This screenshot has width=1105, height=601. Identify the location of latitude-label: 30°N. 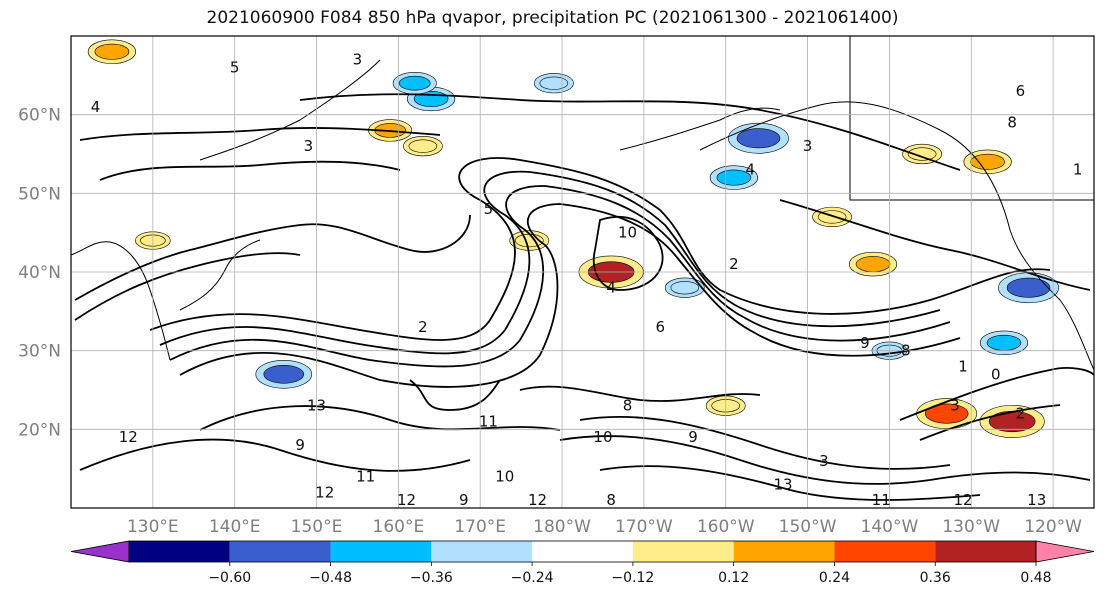
(39, 352).